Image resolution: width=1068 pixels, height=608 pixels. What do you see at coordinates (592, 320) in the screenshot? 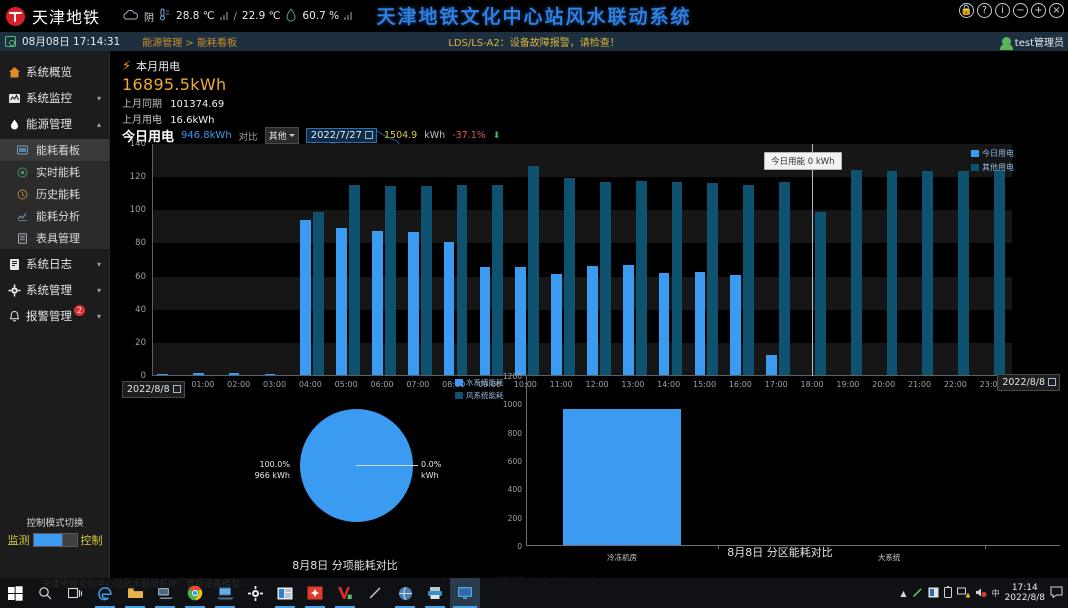
I see `bar-今日用电-12:00` at bounding box center [592, 320].